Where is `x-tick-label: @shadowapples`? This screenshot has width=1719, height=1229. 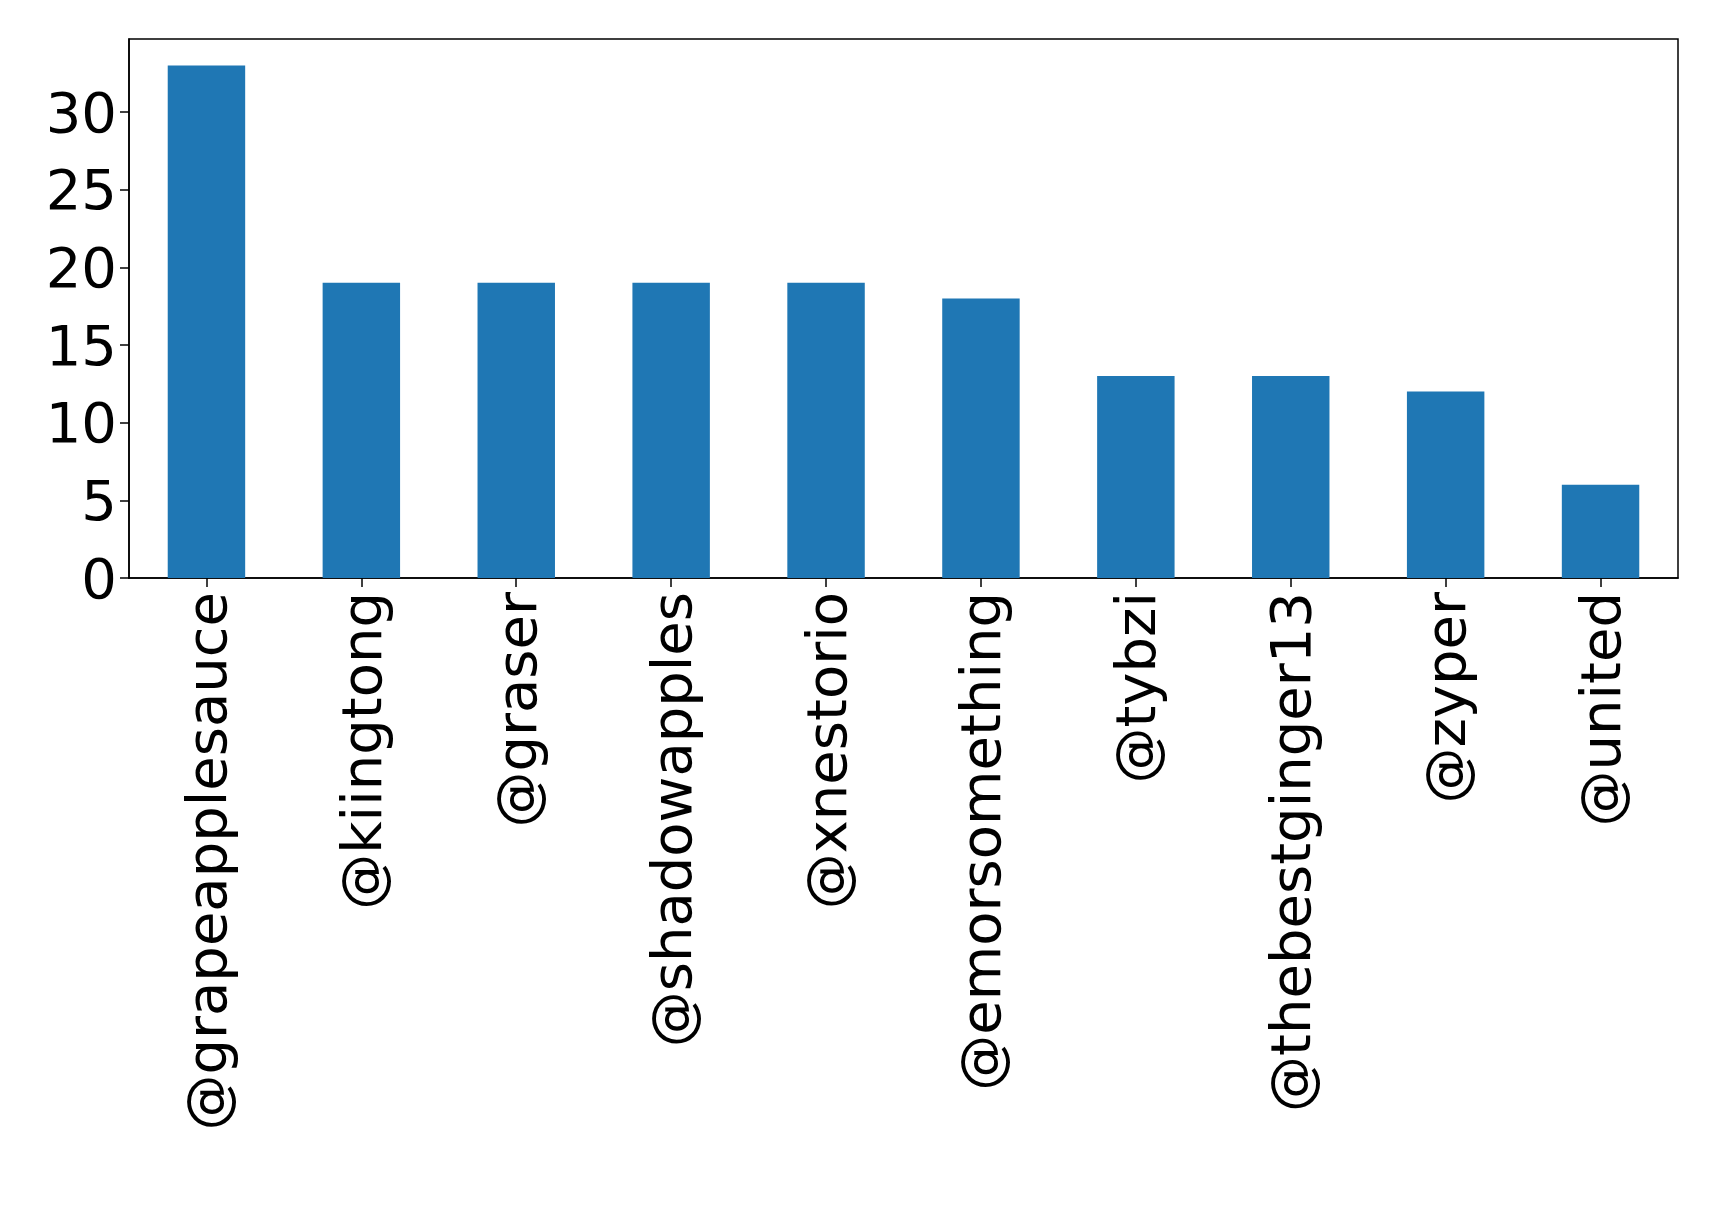
x-tick-label: @shadowapples is located at coordinates (671, 820).